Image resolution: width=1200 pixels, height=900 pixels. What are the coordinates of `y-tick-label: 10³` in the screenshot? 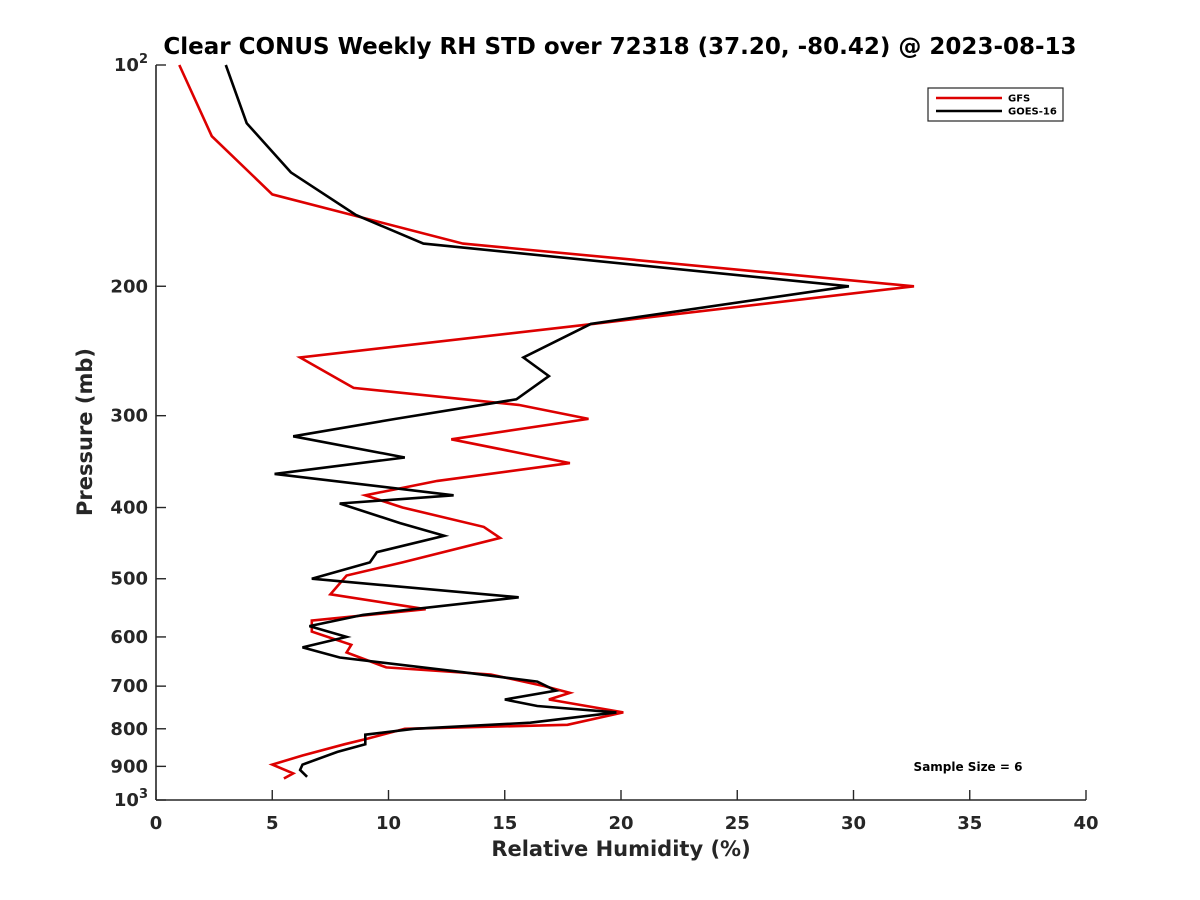 It's located at (131, 799).